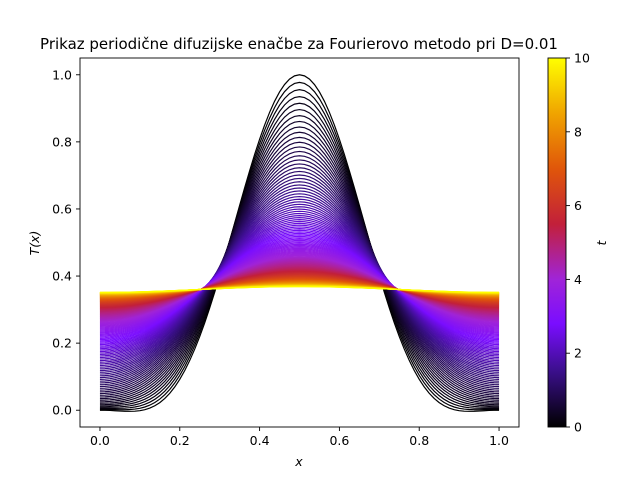 The width and height of the screenshot is (640, 484). I want to click on x-tick-label: 0.8, so click(419, 440).